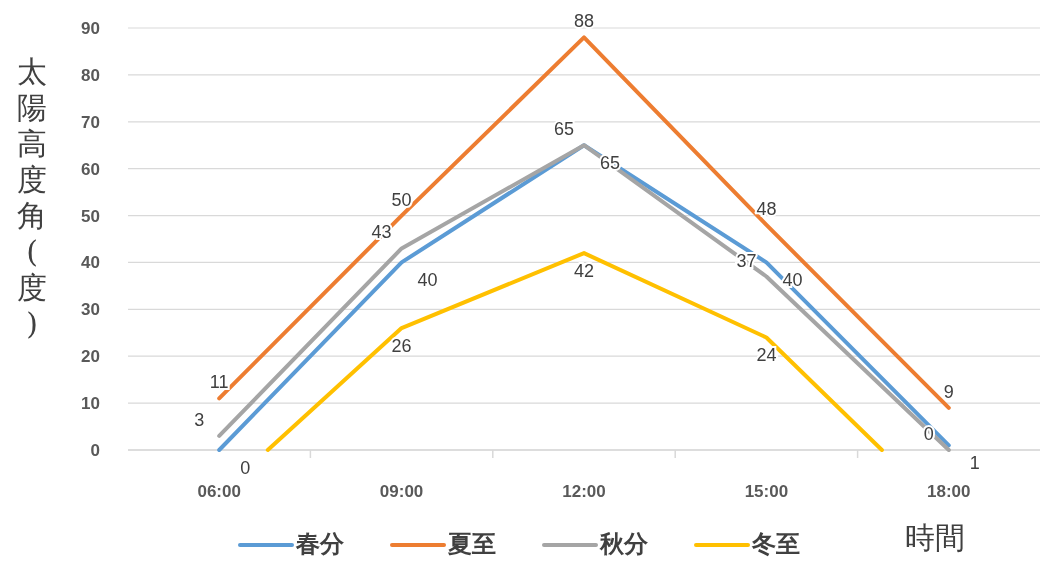 This screenshot has width=1041, height=563. I want to click on x-tick-label: 12:00, so click(584, 491).